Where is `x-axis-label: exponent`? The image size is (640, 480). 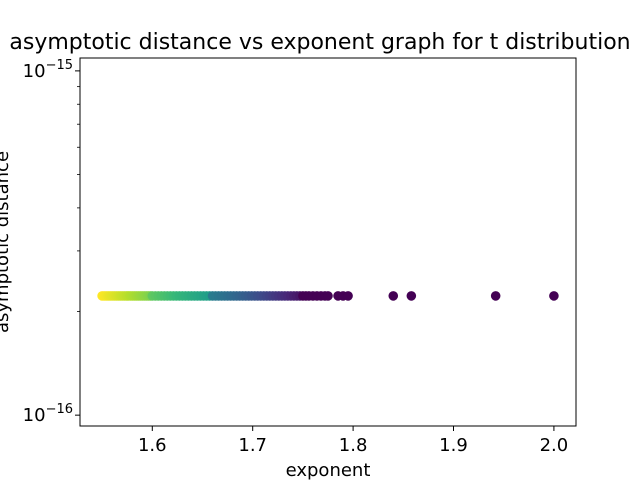
x-axis-label: exponent is located at coordinates (328, 470).